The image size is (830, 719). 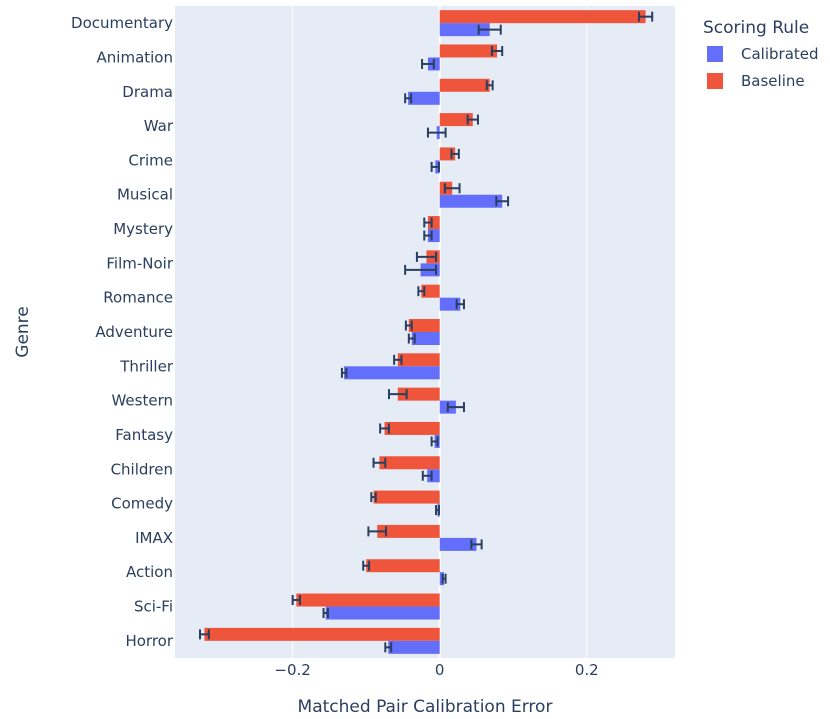 I want to click on y-tick-label: Action, so click(x=149, y=572).